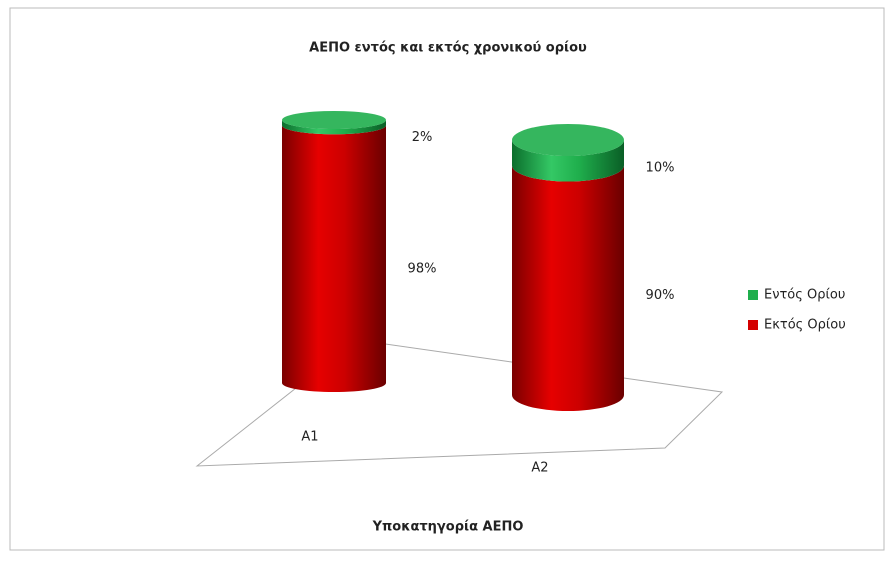 This screenshot has height=563, width=896. What do you see at coordinates (660, 295) in the screenshot?
I see `value-label: 90%` at bounding box center [660, 295].